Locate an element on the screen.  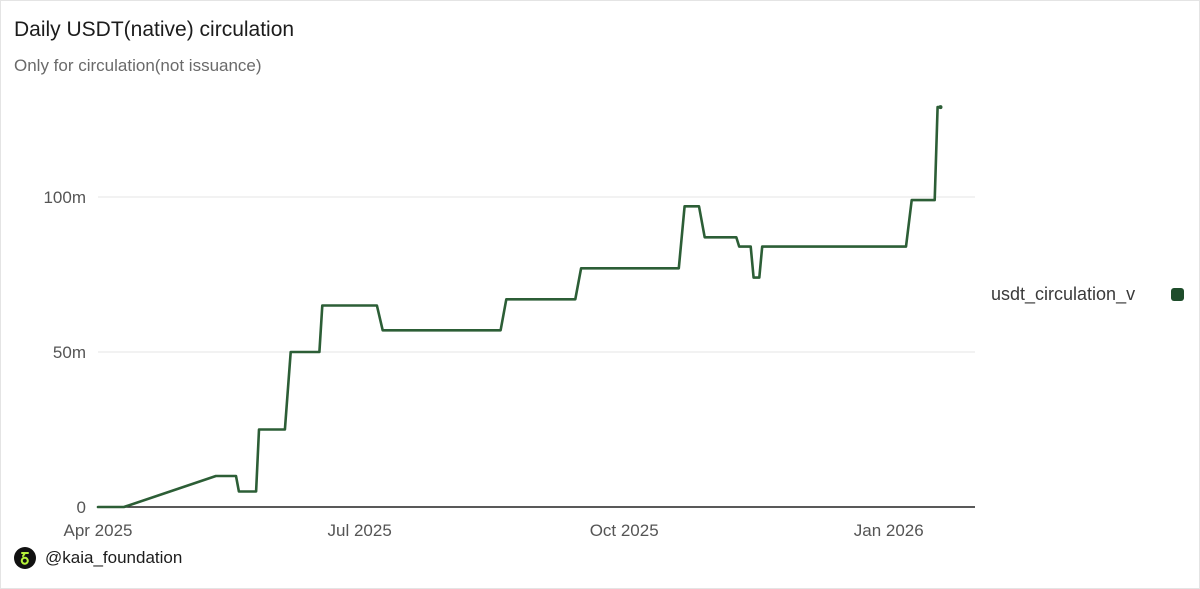
footer-attribution: @kaia_foundation is located at coordinates (98, 558).